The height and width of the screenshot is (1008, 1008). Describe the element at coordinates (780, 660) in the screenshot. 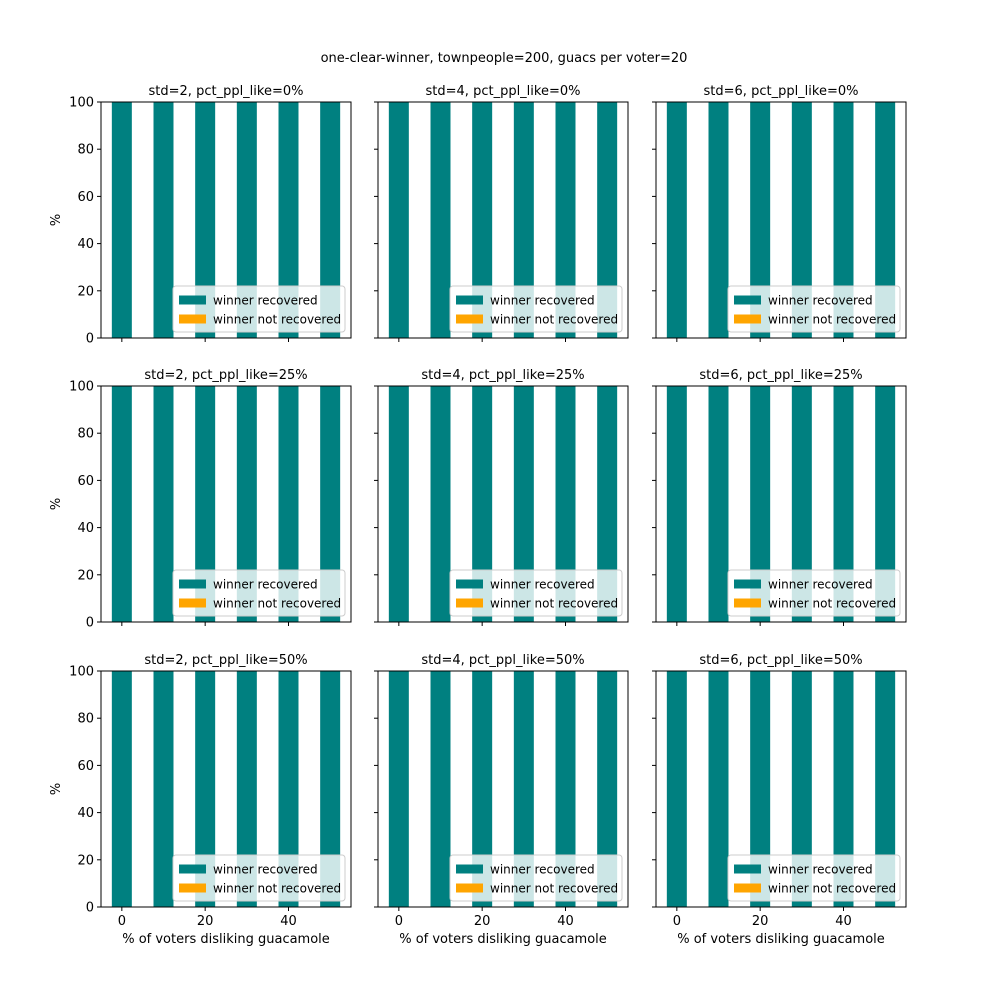

I see `subplot-title: std=6, pct_ppl_like=50%` at that location.